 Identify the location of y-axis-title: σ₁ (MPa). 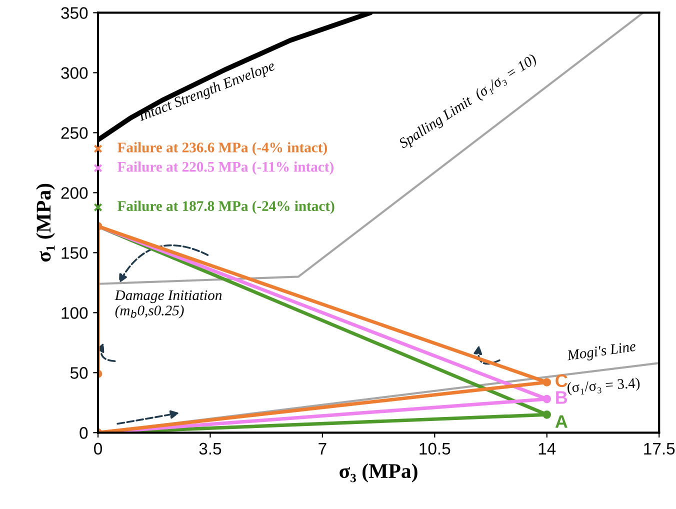
(45, 223).